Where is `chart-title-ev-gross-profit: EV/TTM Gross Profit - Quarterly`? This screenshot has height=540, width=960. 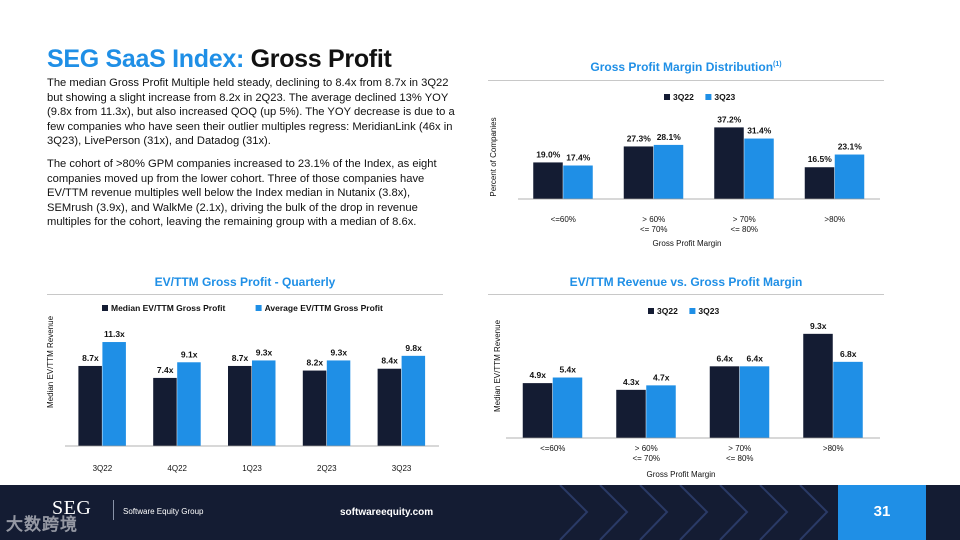 chart-title-ev-gross-profit: EV/TTM Gross Profit - Quarterly is located at coordinates (245, 282).